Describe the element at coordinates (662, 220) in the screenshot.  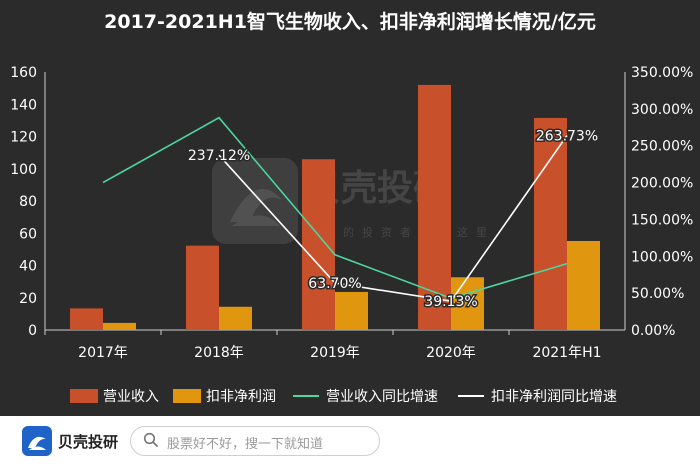
I see `y-right-tick-label: 150.00%` at that location.